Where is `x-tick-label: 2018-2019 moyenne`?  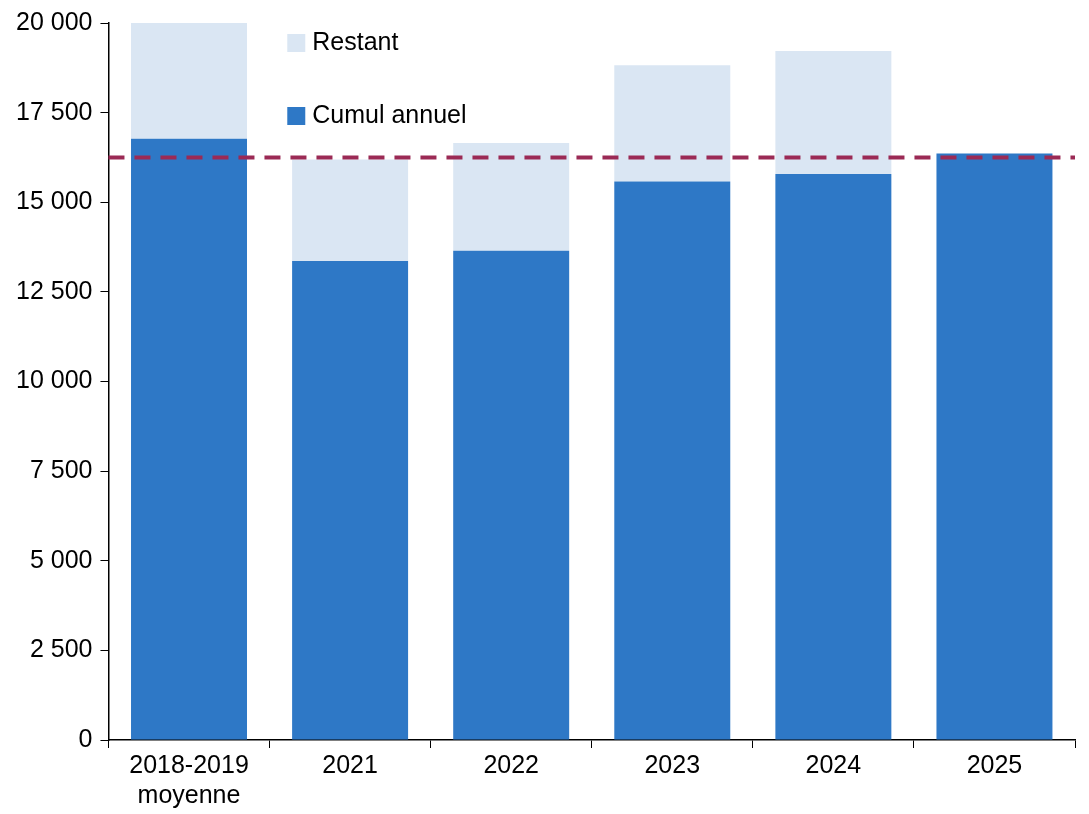
x-tick-label: 2018-2019 moyenne is located at coordinates (189, 778).